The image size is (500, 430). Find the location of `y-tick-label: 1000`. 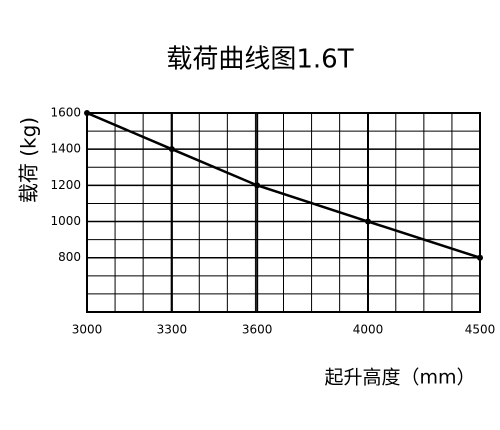

y-tick-label: 1000 is located at coordinates (65, 221).